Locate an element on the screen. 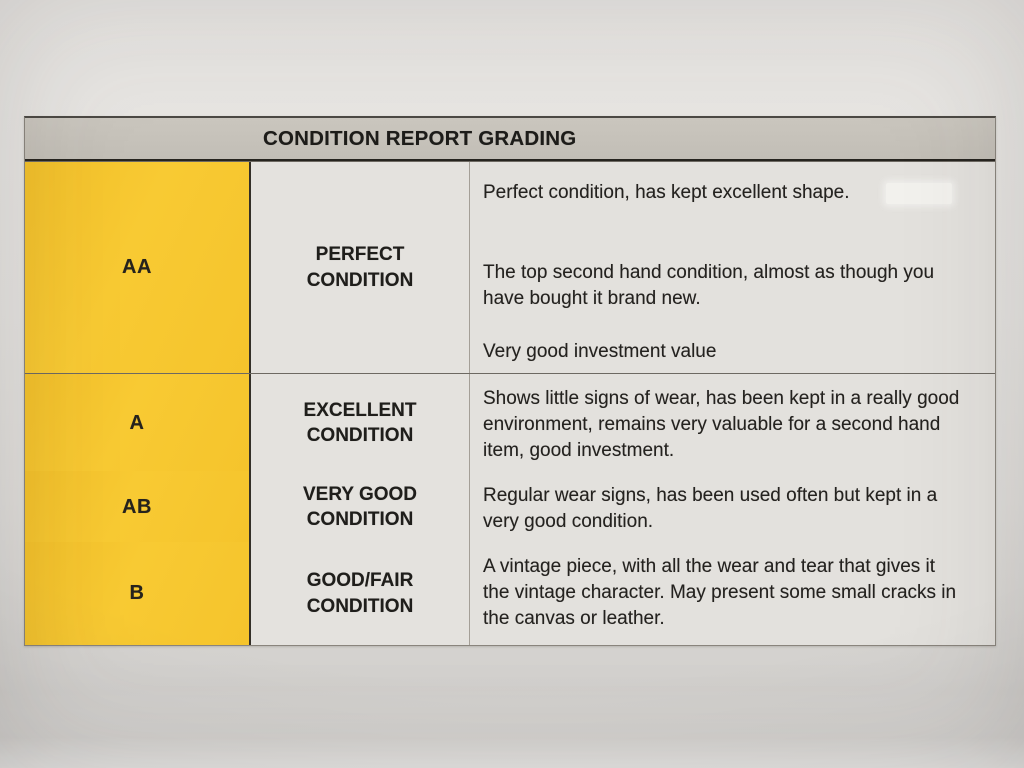 This screenshot has width=1024, height=768. condition-name: GOOD/FAIR CONDITION is located at coordinates (360, 593).